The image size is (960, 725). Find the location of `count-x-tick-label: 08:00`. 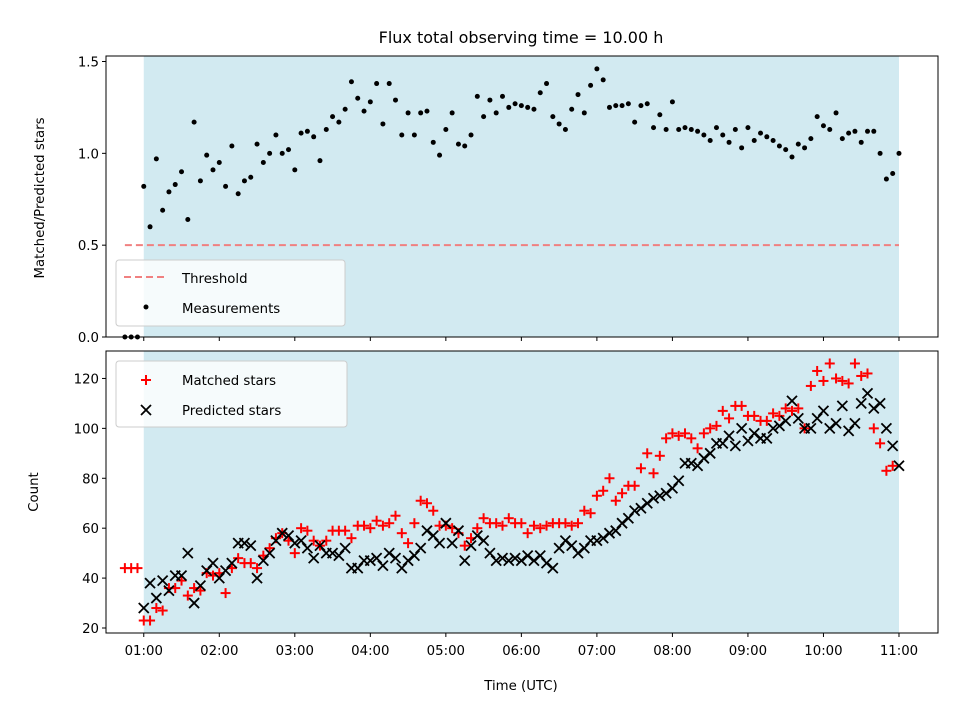

count-x-tick-label: 08:00 is located at coordinates (672, 651).